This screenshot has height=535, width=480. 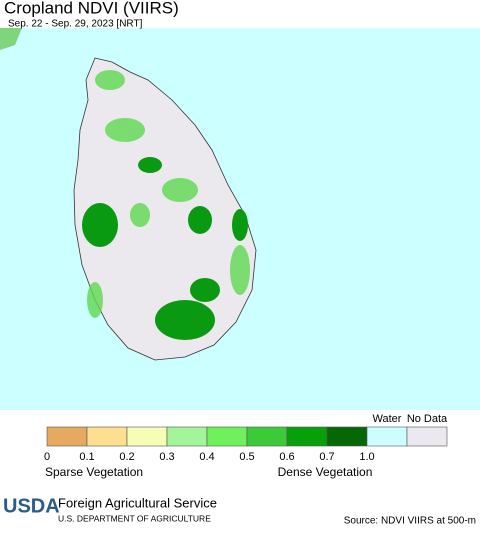 I want to click on legend-tick: 0.1, so click(x=86, y=457).